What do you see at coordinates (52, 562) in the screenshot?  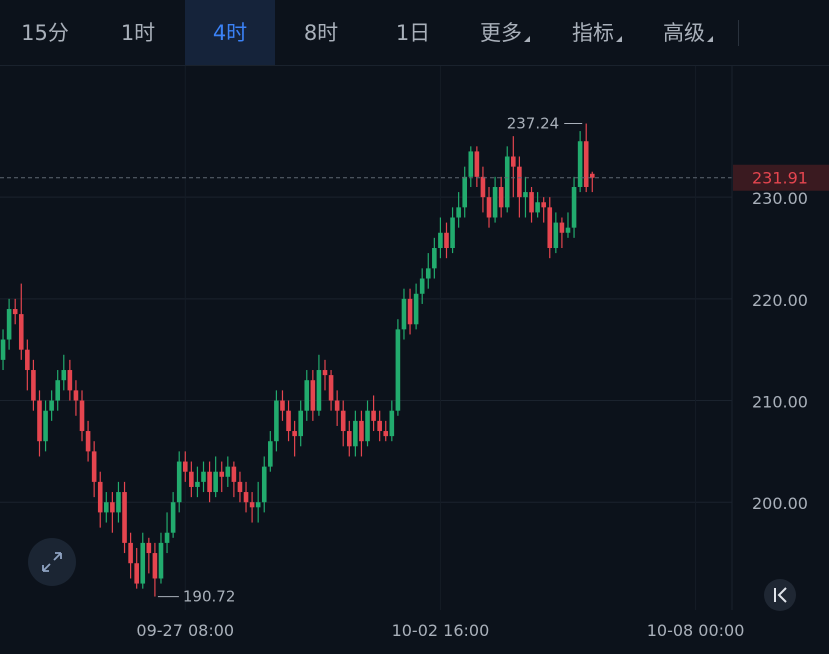 I see `expand-button` at bounding box center [52, 562].